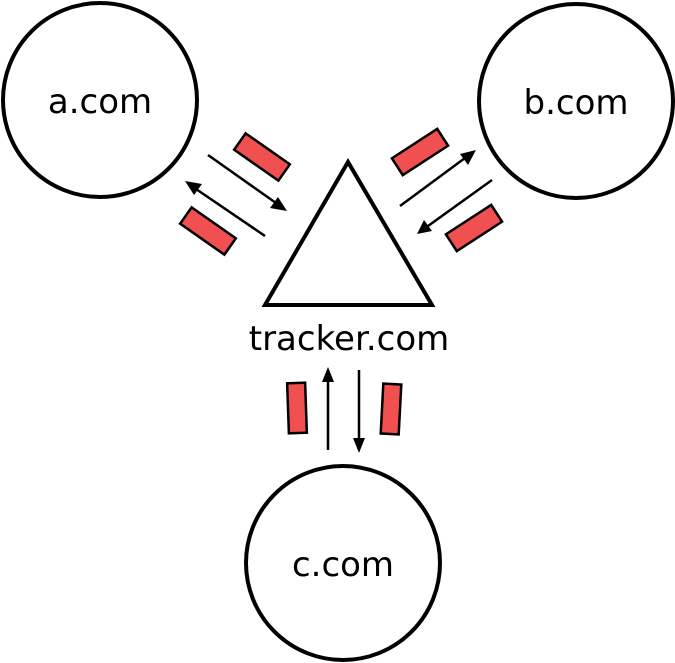 The height and width of the screenshot is (663, 675). I want to click on arrow-tracker-to-a, so click(230, 212).